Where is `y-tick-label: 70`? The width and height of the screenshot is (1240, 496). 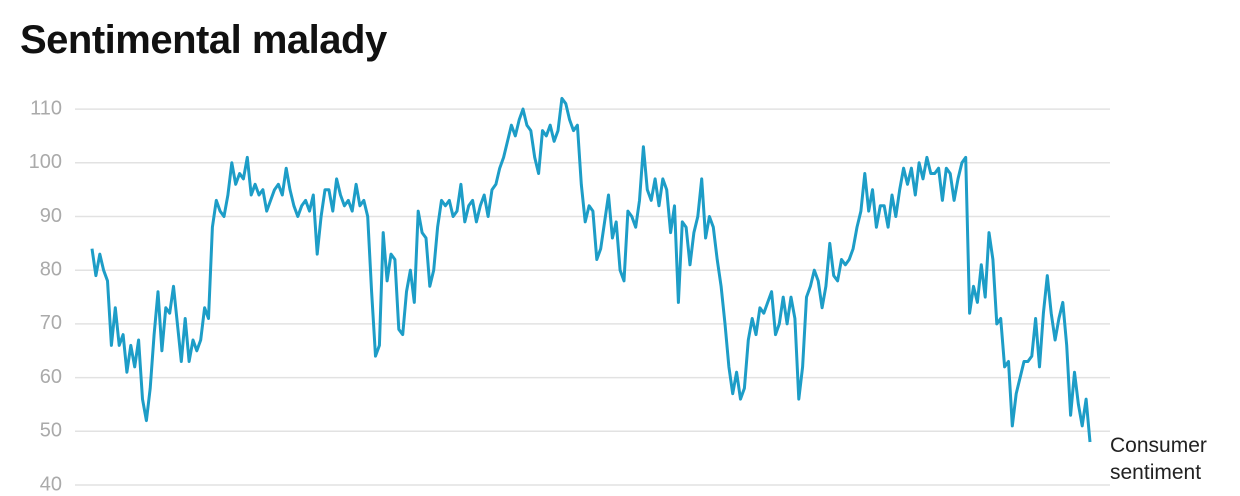 y-tick-label: 70 is located at coordinates (51, 323).